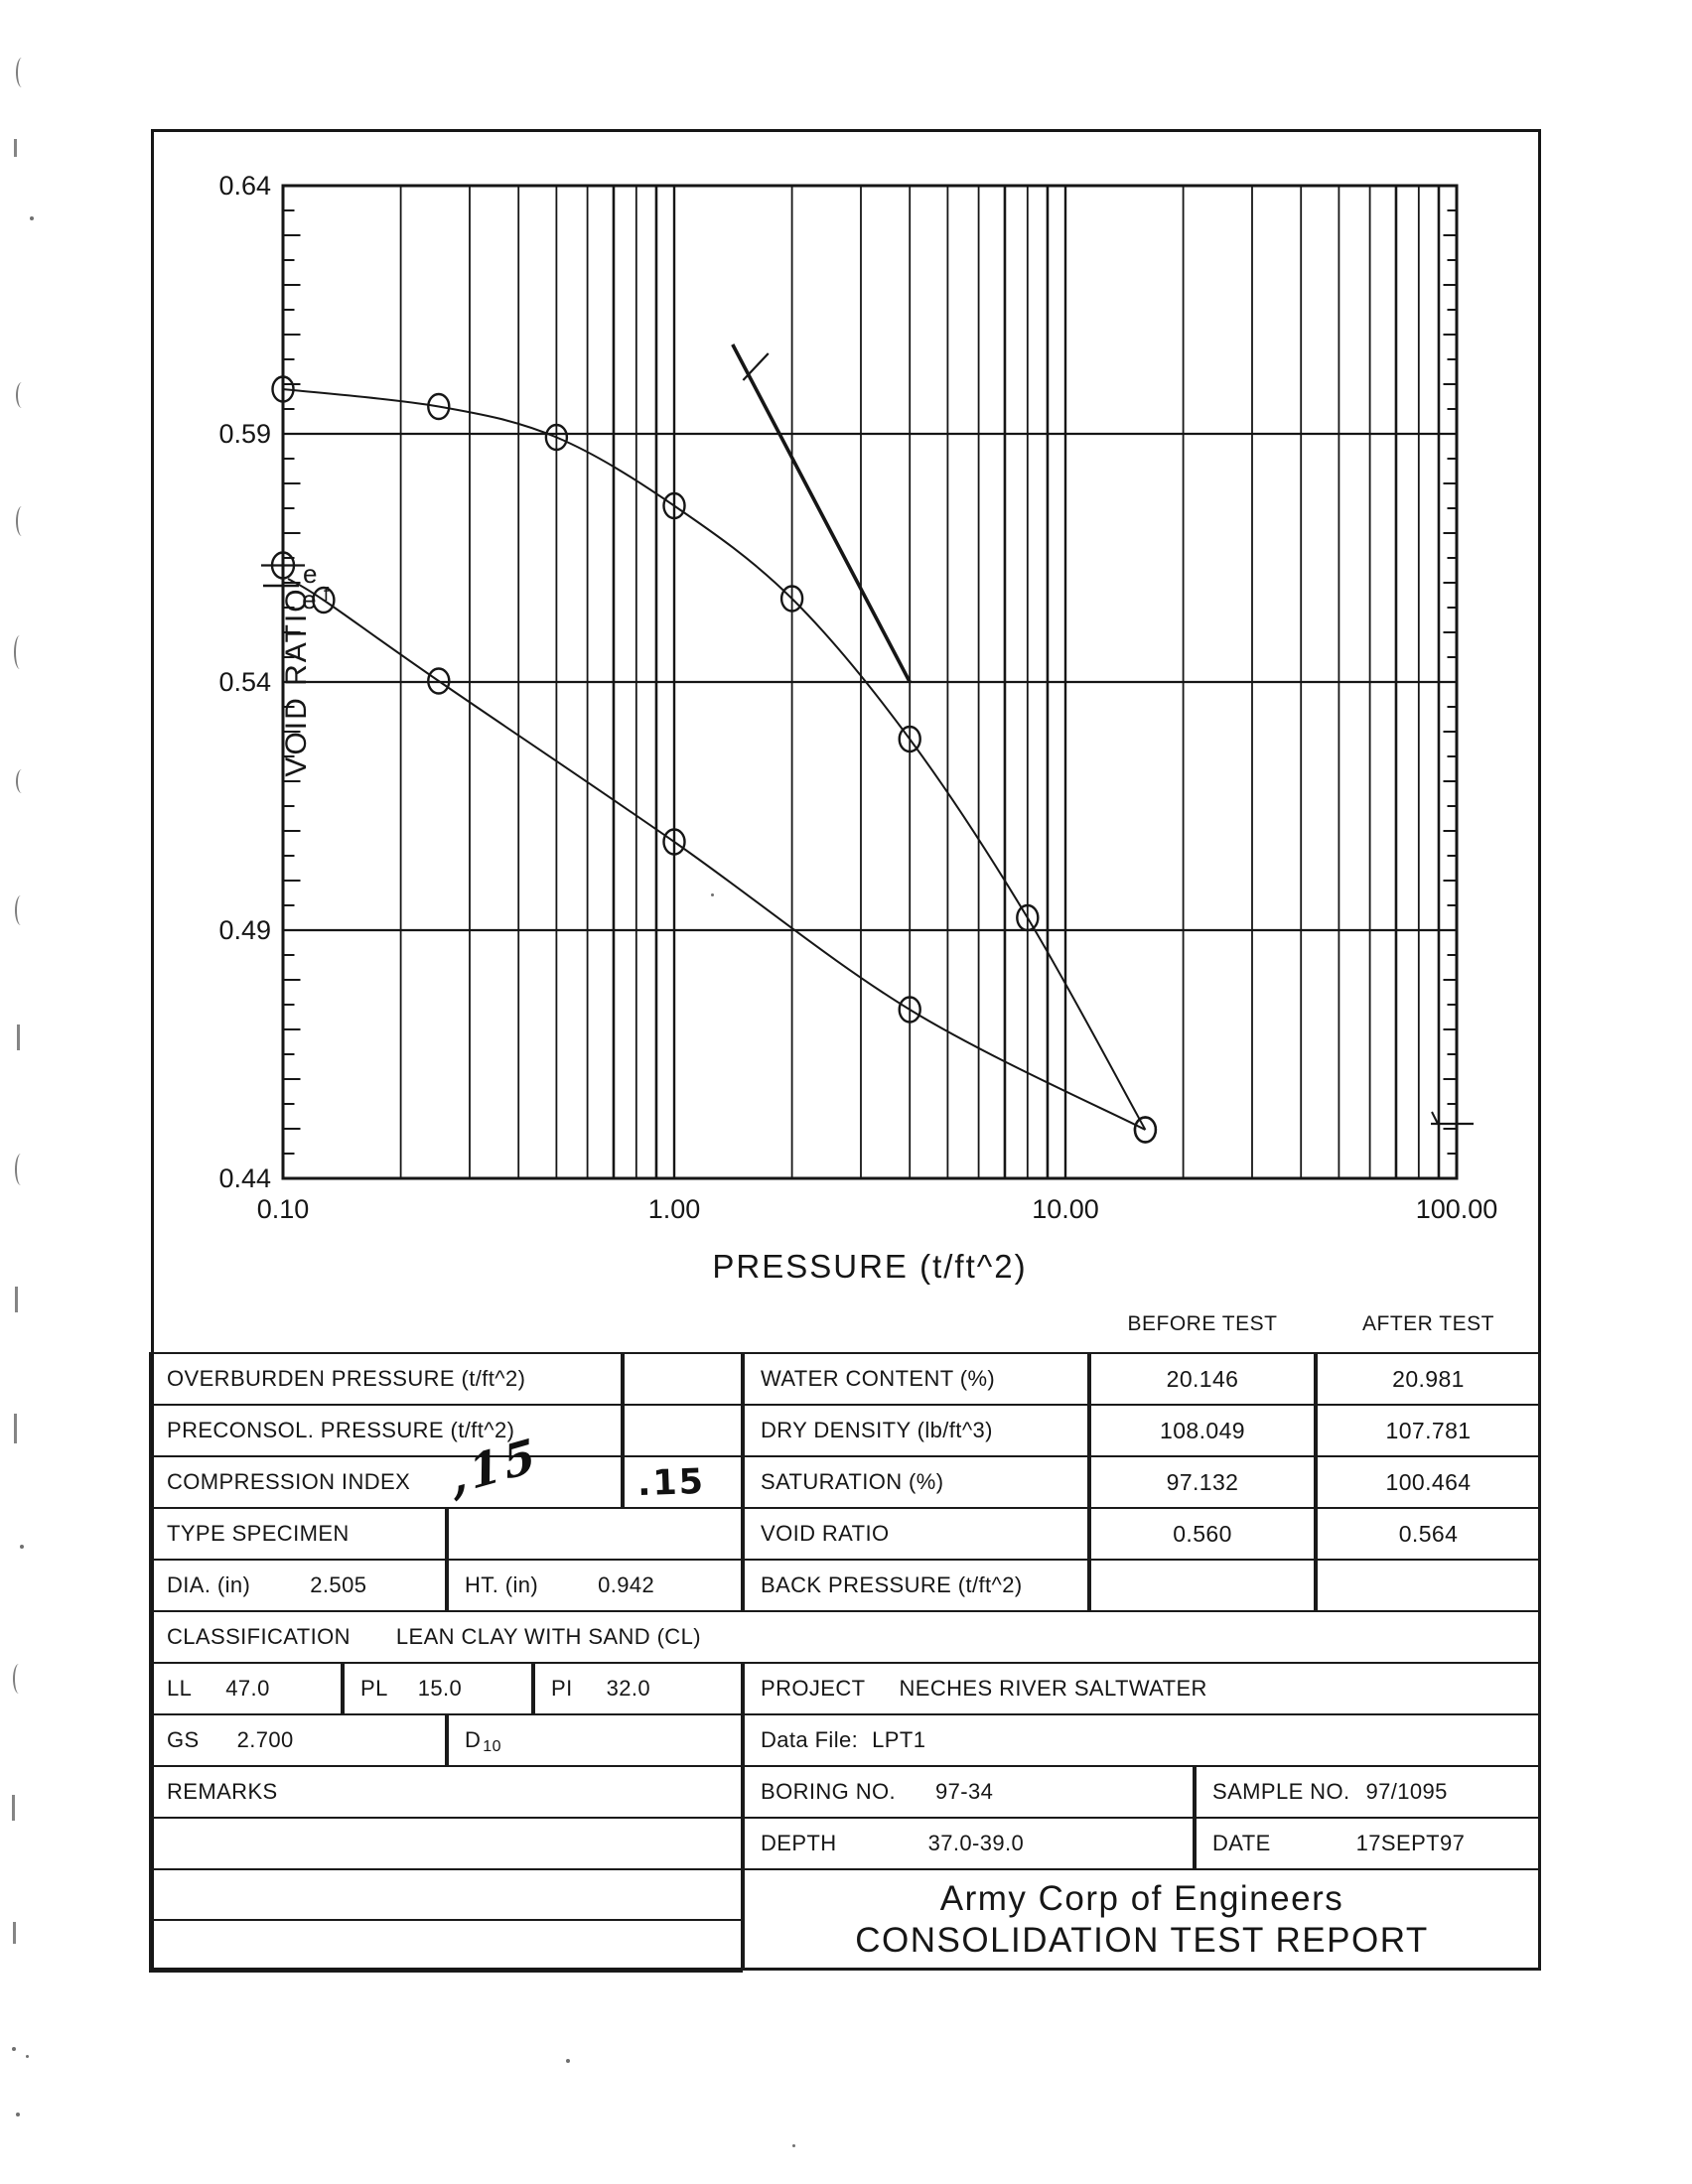 The height and width of the screenshot is (2184, 1692). I want to click on svg-text: PRESSURE (t/ft^2), so click(869, 1266).